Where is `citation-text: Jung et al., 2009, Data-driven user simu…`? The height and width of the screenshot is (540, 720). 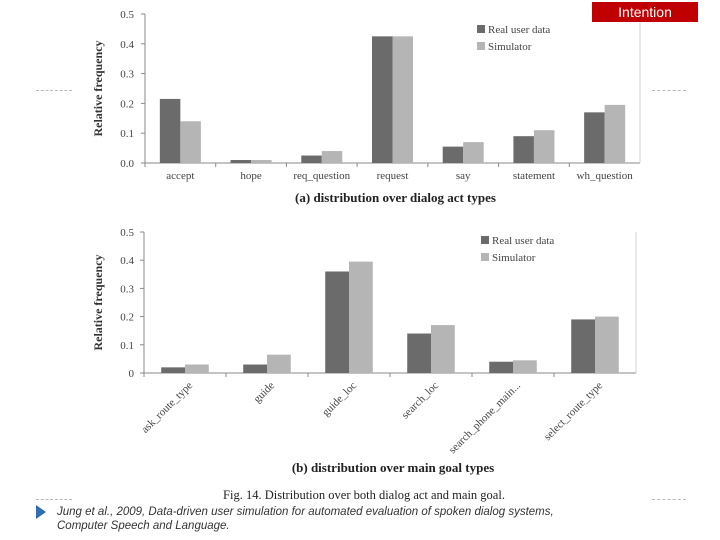 citation-text: Jung et al., 2009, Data-driven user simu… is located at coordinates (337, 519).